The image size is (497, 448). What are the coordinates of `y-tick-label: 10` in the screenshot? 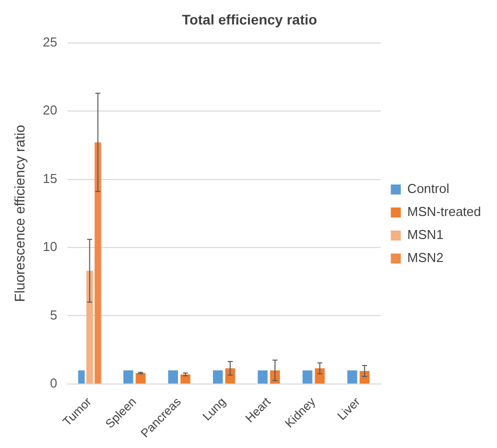 It's located at (50, 246).